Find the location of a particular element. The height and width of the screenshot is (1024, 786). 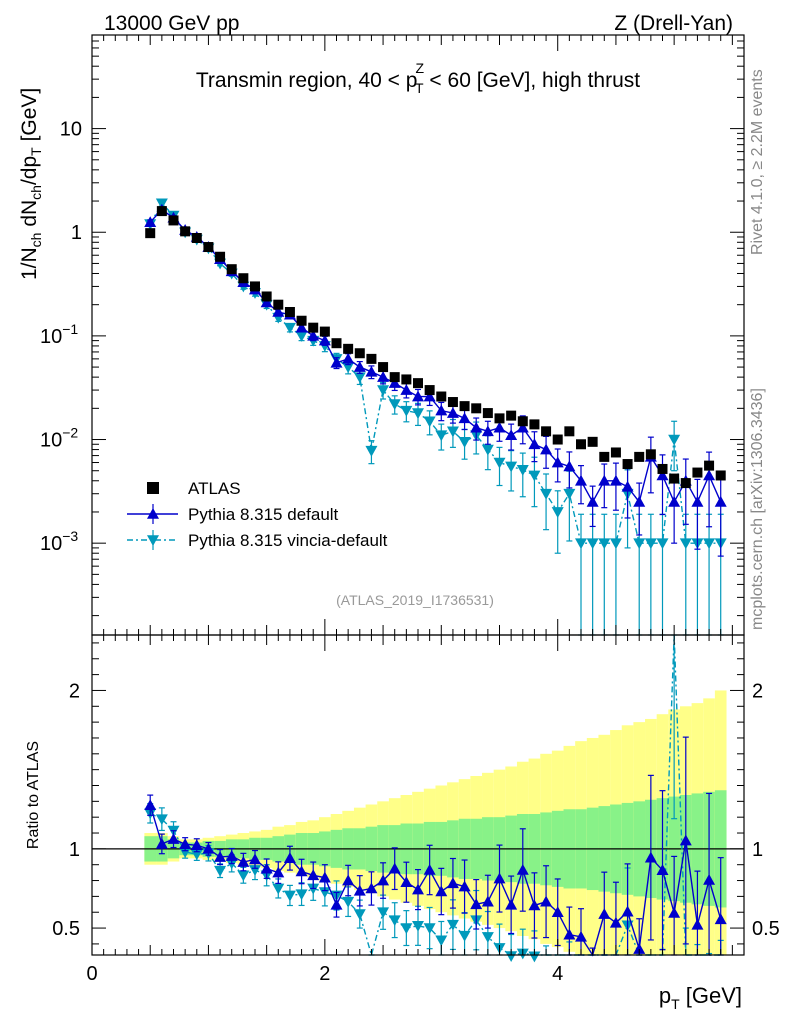

title-sub: T is located at coordinates (419, 88).